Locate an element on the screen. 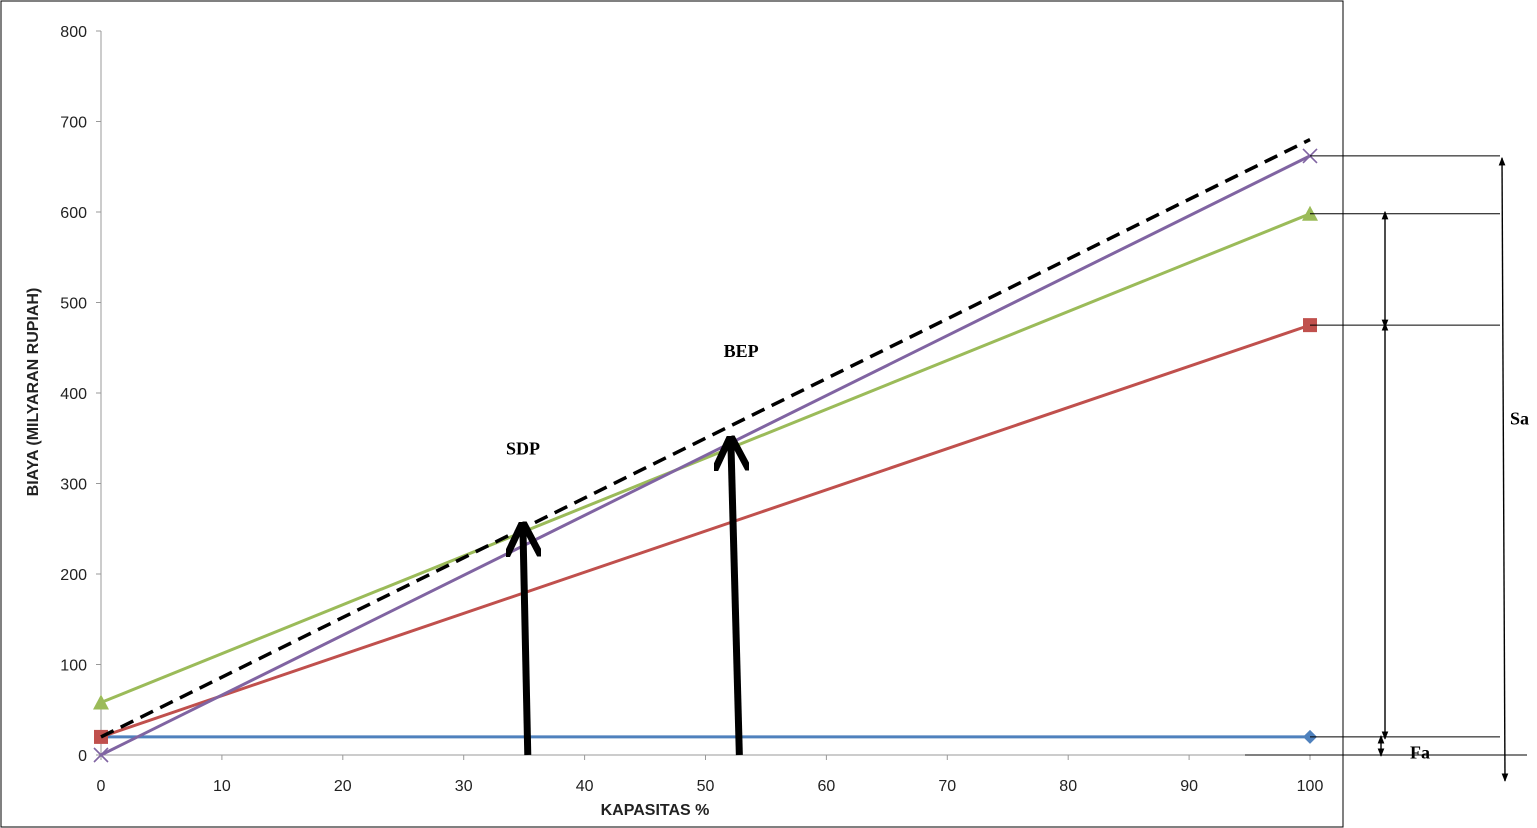 The image size is (1537, 828). x-tick-label: 30 is located at coordinates (464, 786).